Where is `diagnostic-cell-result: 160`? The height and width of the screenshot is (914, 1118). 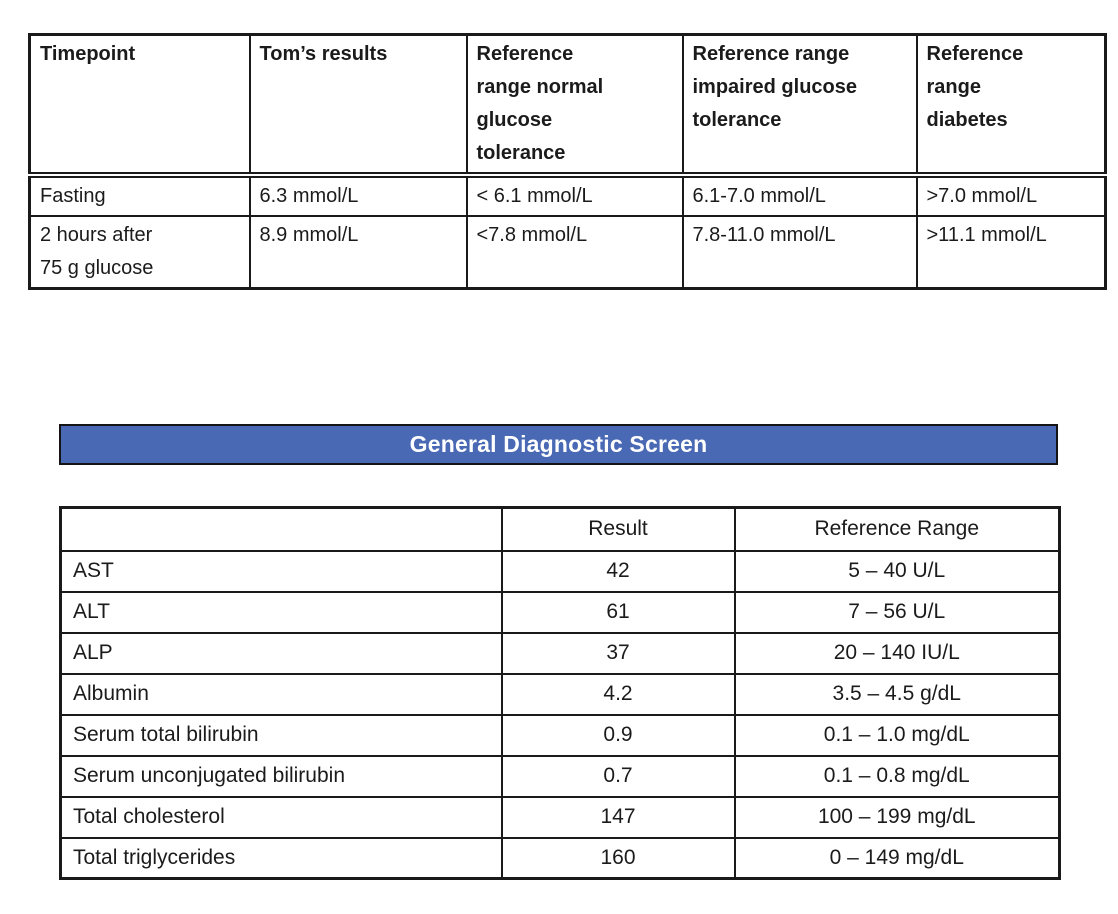
diagnostic-cell-result: 160 is located at coordinates (618, 858).